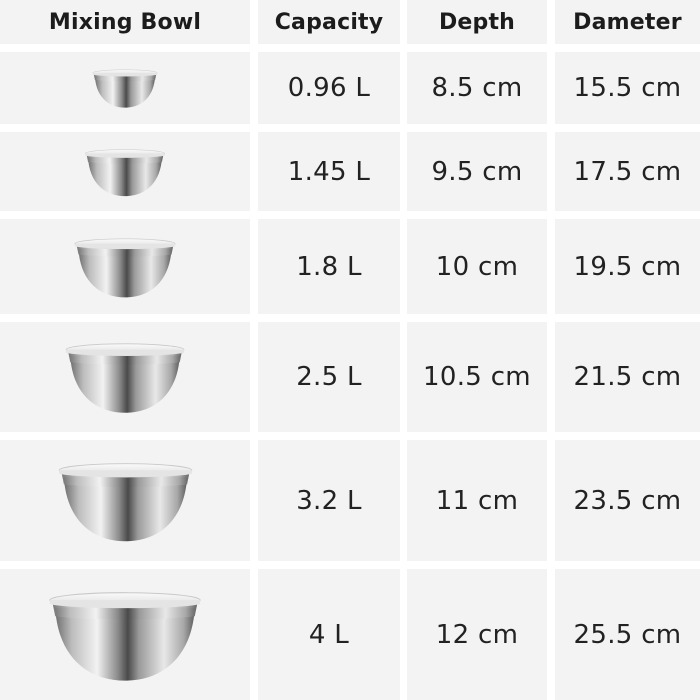 The height and width of the screenshot is (700, 700). What do you see at coordinates (627, 377) in the screenshot?
I see `diameter-cell: 21.5 cm` at bounding box center [627, 377].